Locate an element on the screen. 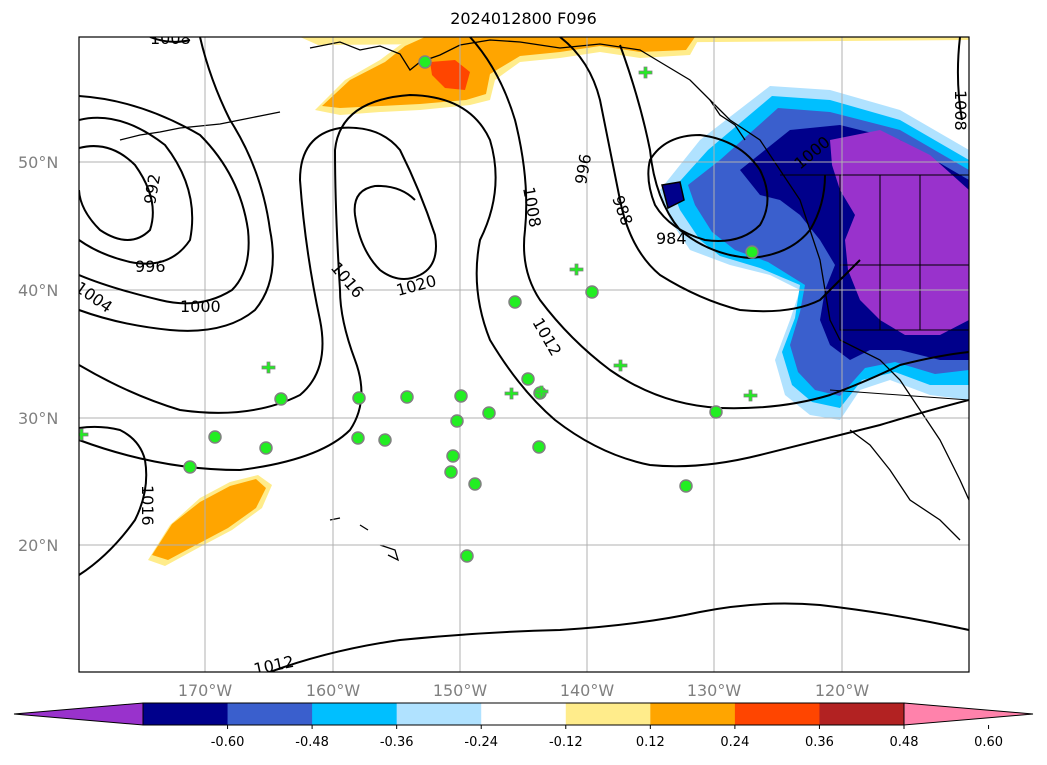 This screenshot has height=765, width=1047. colorbar-tick-label: 0.48 is located at coordinates (904, 742).